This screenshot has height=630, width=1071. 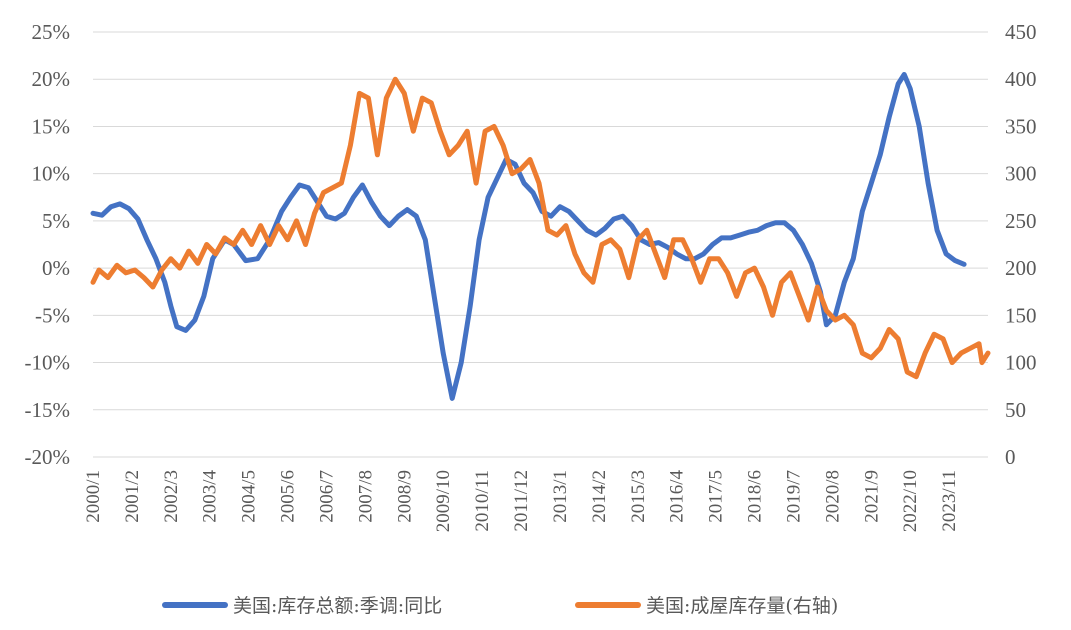 I want to click on left-tick-label: 25%, so click(x=51, y=32).